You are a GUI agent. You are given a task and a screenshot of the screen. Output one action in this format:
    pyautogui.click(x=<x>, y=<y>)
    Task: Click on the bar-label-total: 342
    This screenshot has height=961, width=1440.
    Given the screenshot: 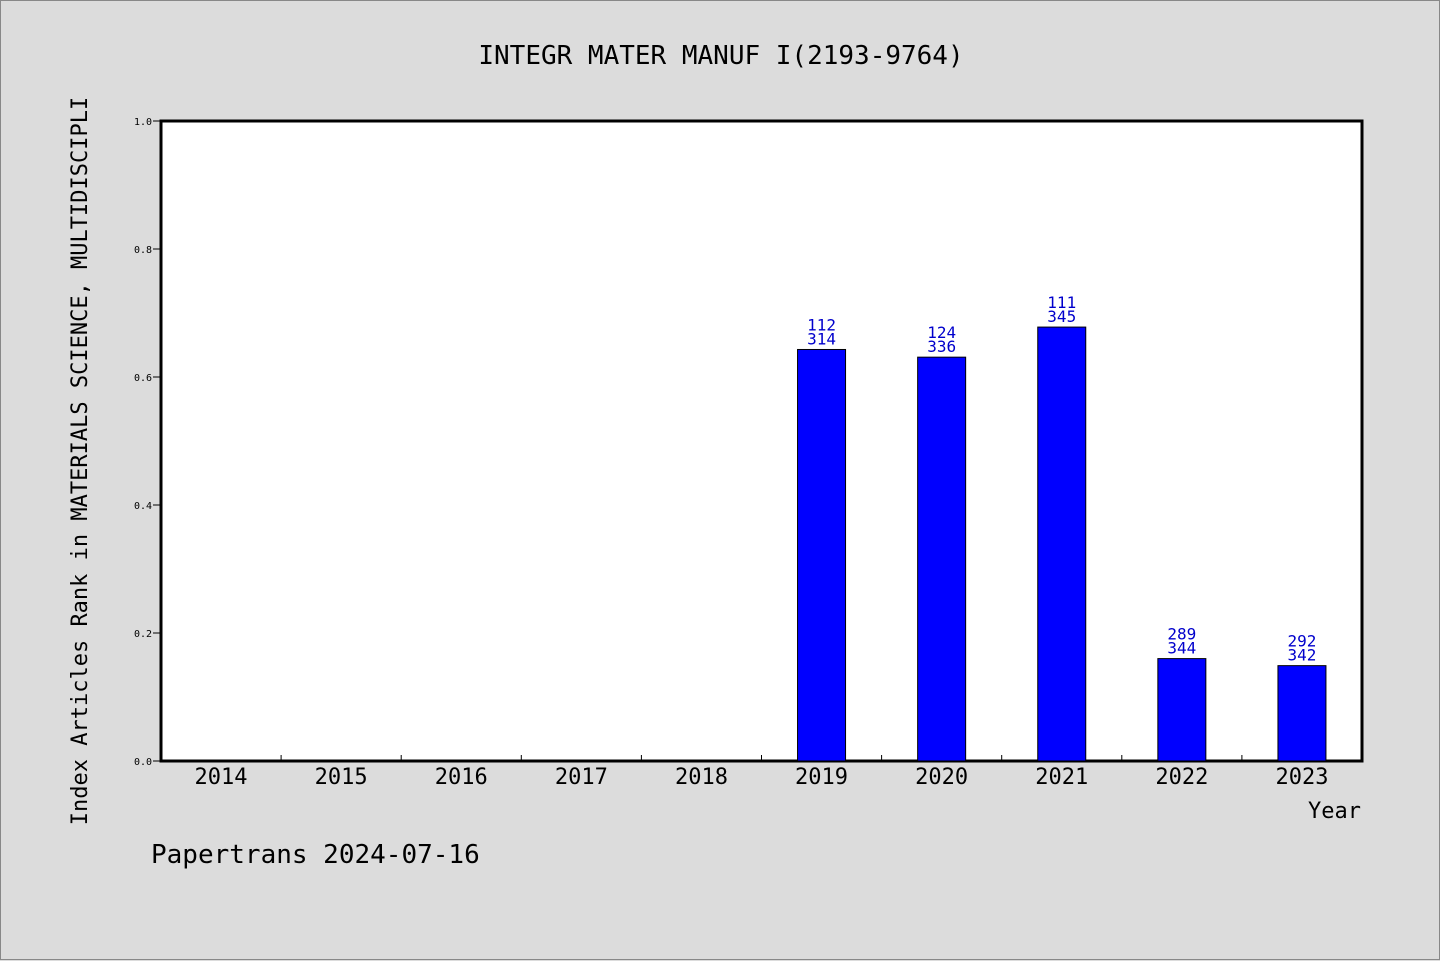 What is the action you would take?
    pyautogui.click(x=1301, y=655)
    